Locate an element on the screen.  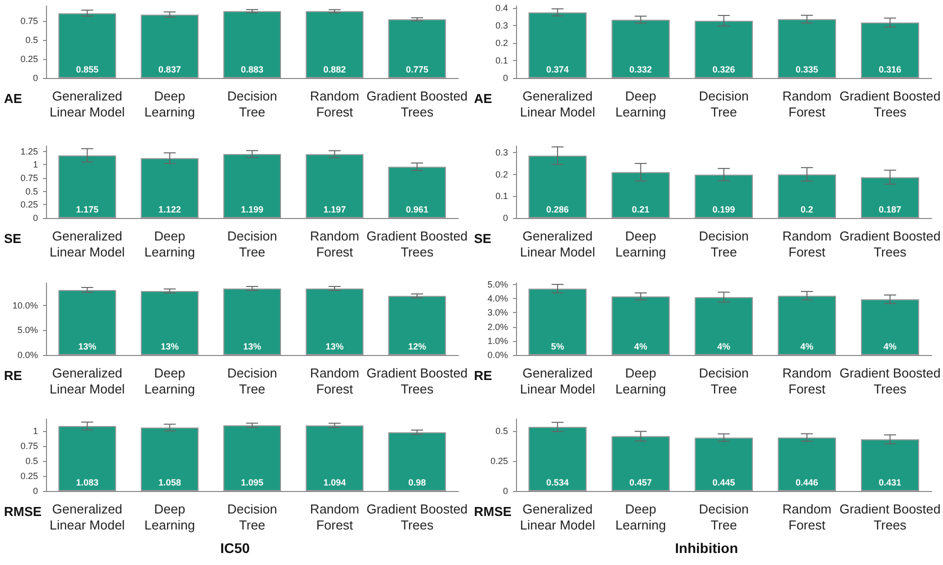
data-label: 0.883 is located at coordinates (252, 69).